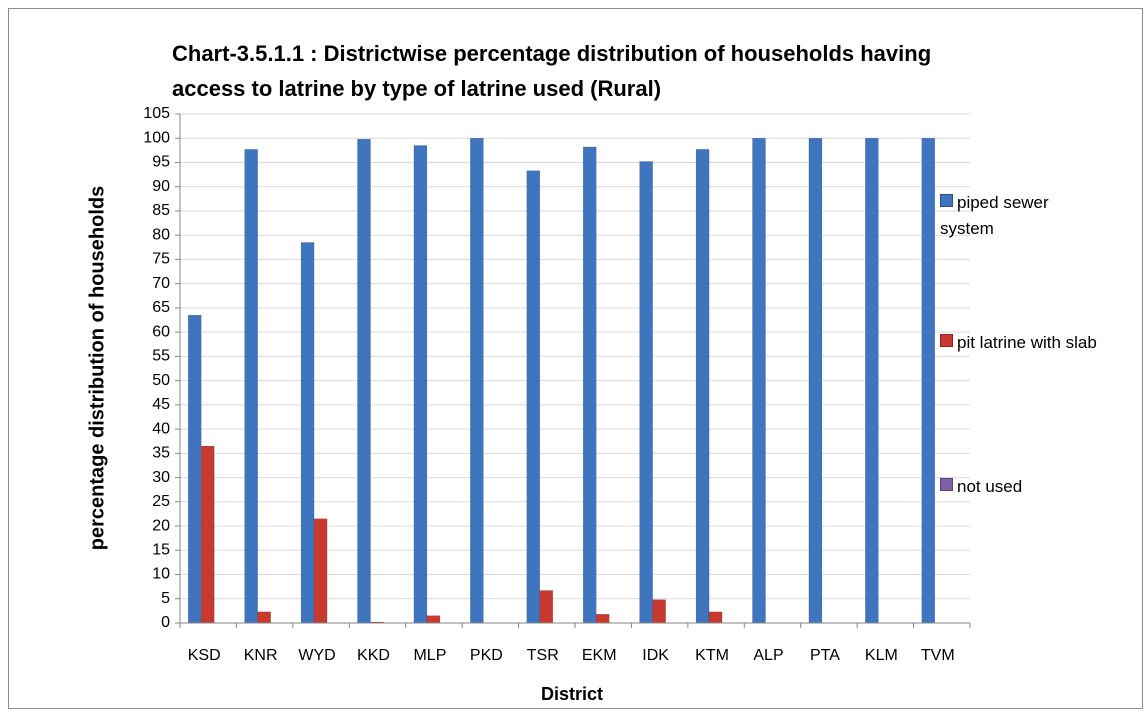 This screenshot has height=711, width=1145. I want to click on y-tick-label: 75, so click(161, 259).